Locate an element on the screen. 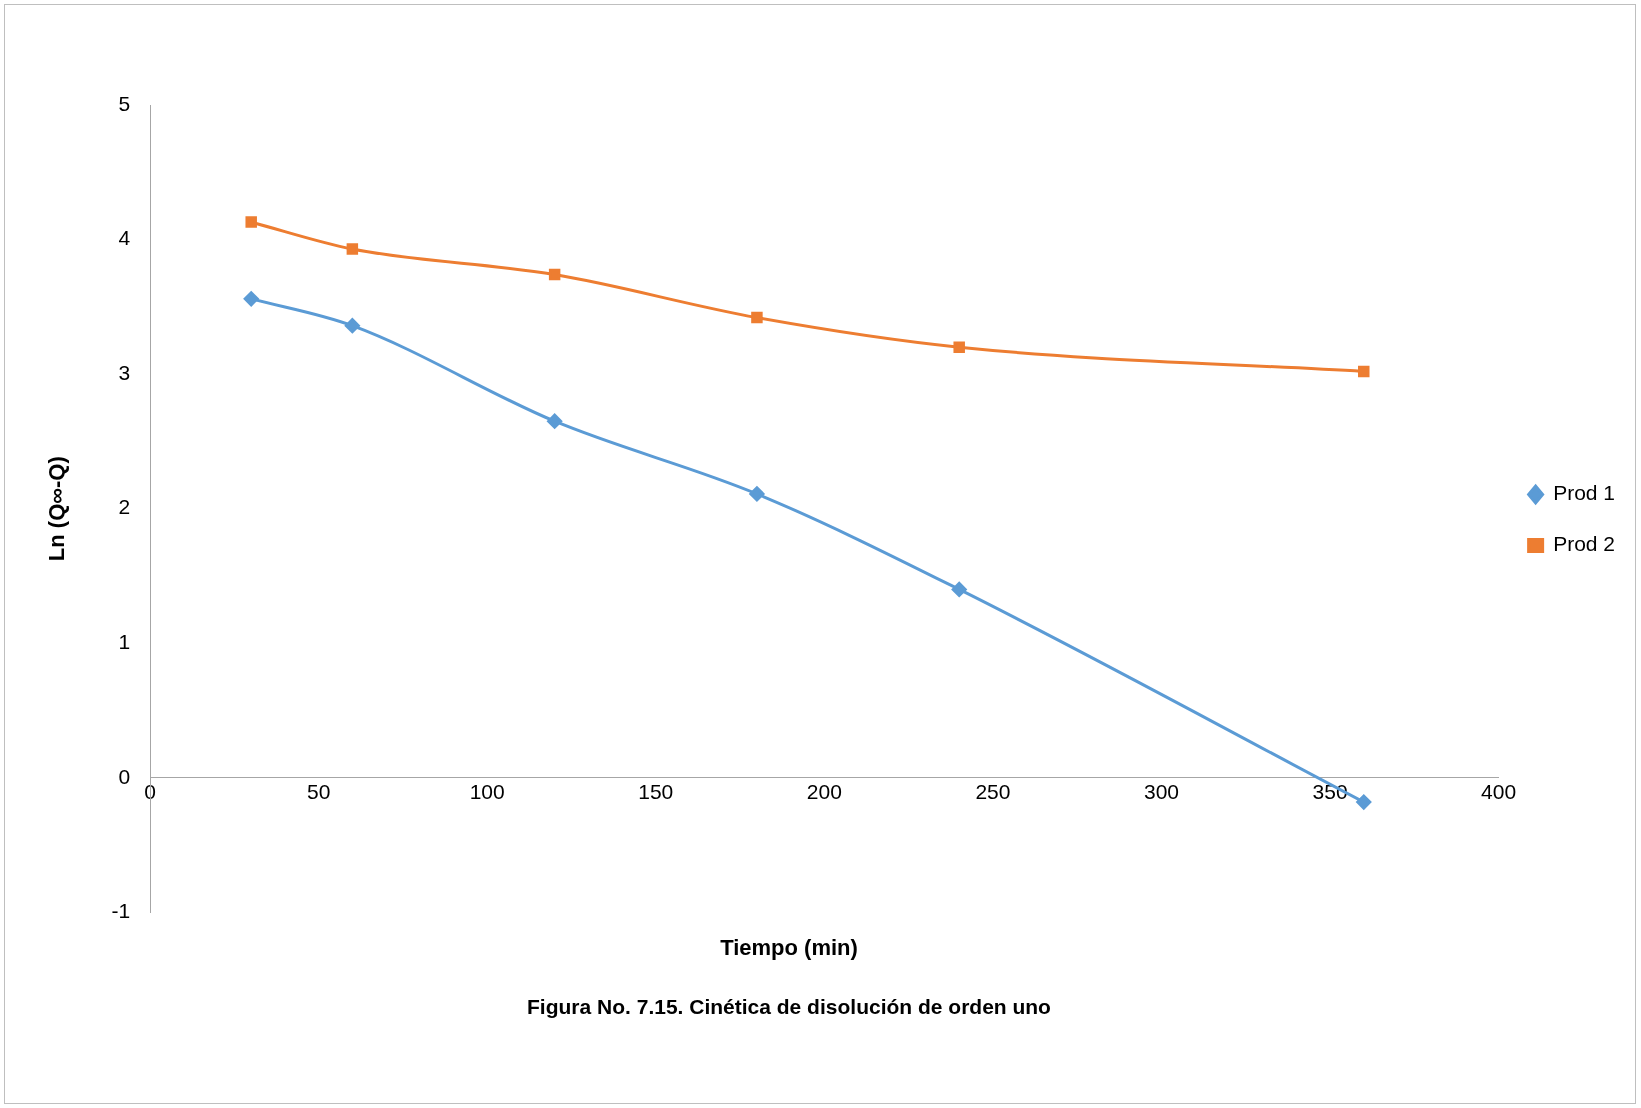 This screenshot has width=1641, height=1108. x-tick-label: 150 is located at coordinates (656, 792).